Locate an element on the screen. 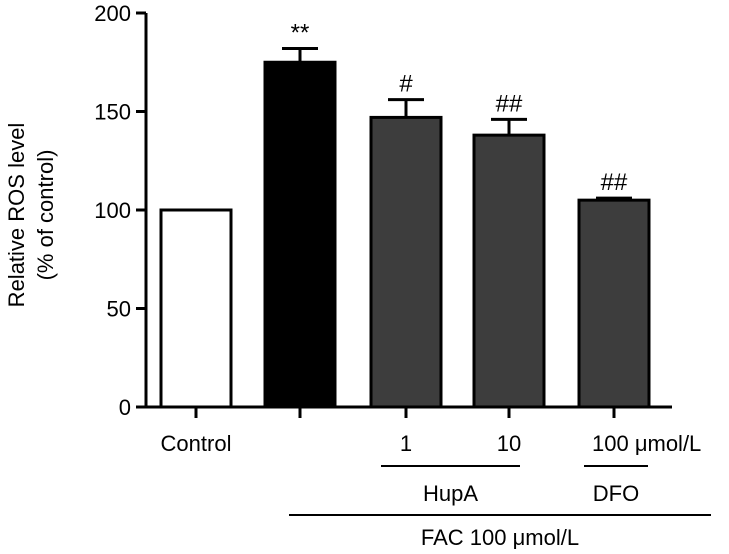 This screenshot has height=554, width=729. y-tick-label-2: 100 is located at coordinates (112, 210).